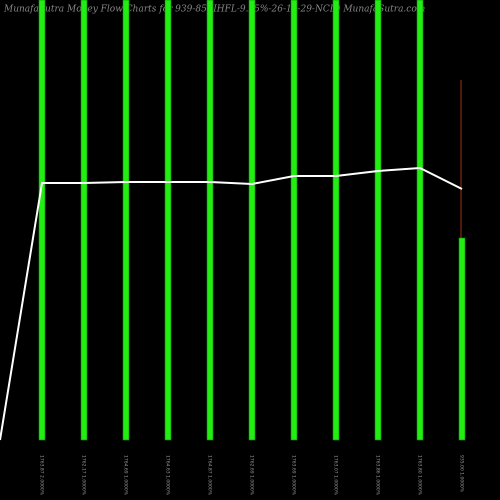 The height and width of the screenshot is (500, 500). What do you see at coordinates (126, 475) in the screenshot?
I see `x-tick-label: 1764.69 1.0000%` at bounding box center [126, 475].